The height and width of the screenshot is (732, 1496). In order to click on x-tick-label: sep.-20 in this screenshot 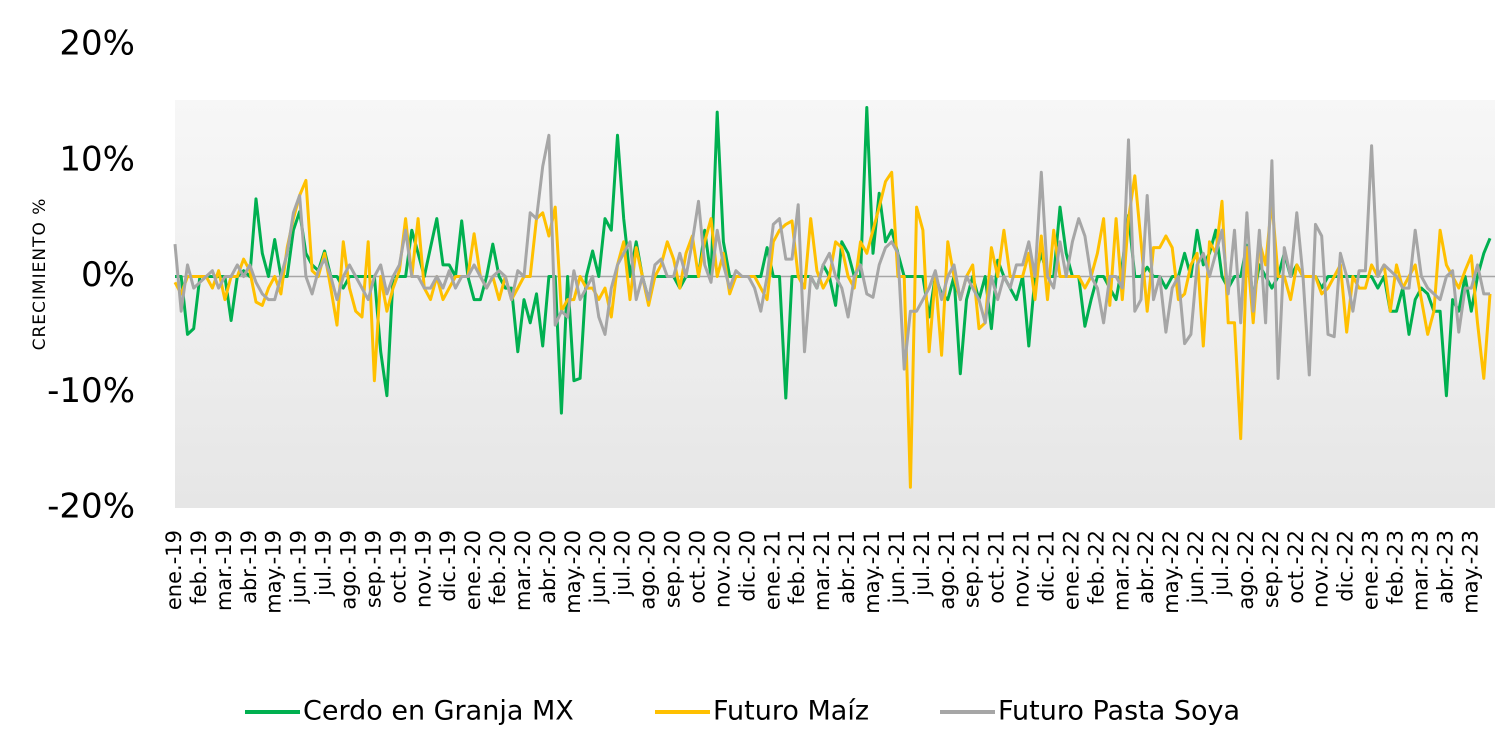, I will do `click(673, 569)`.